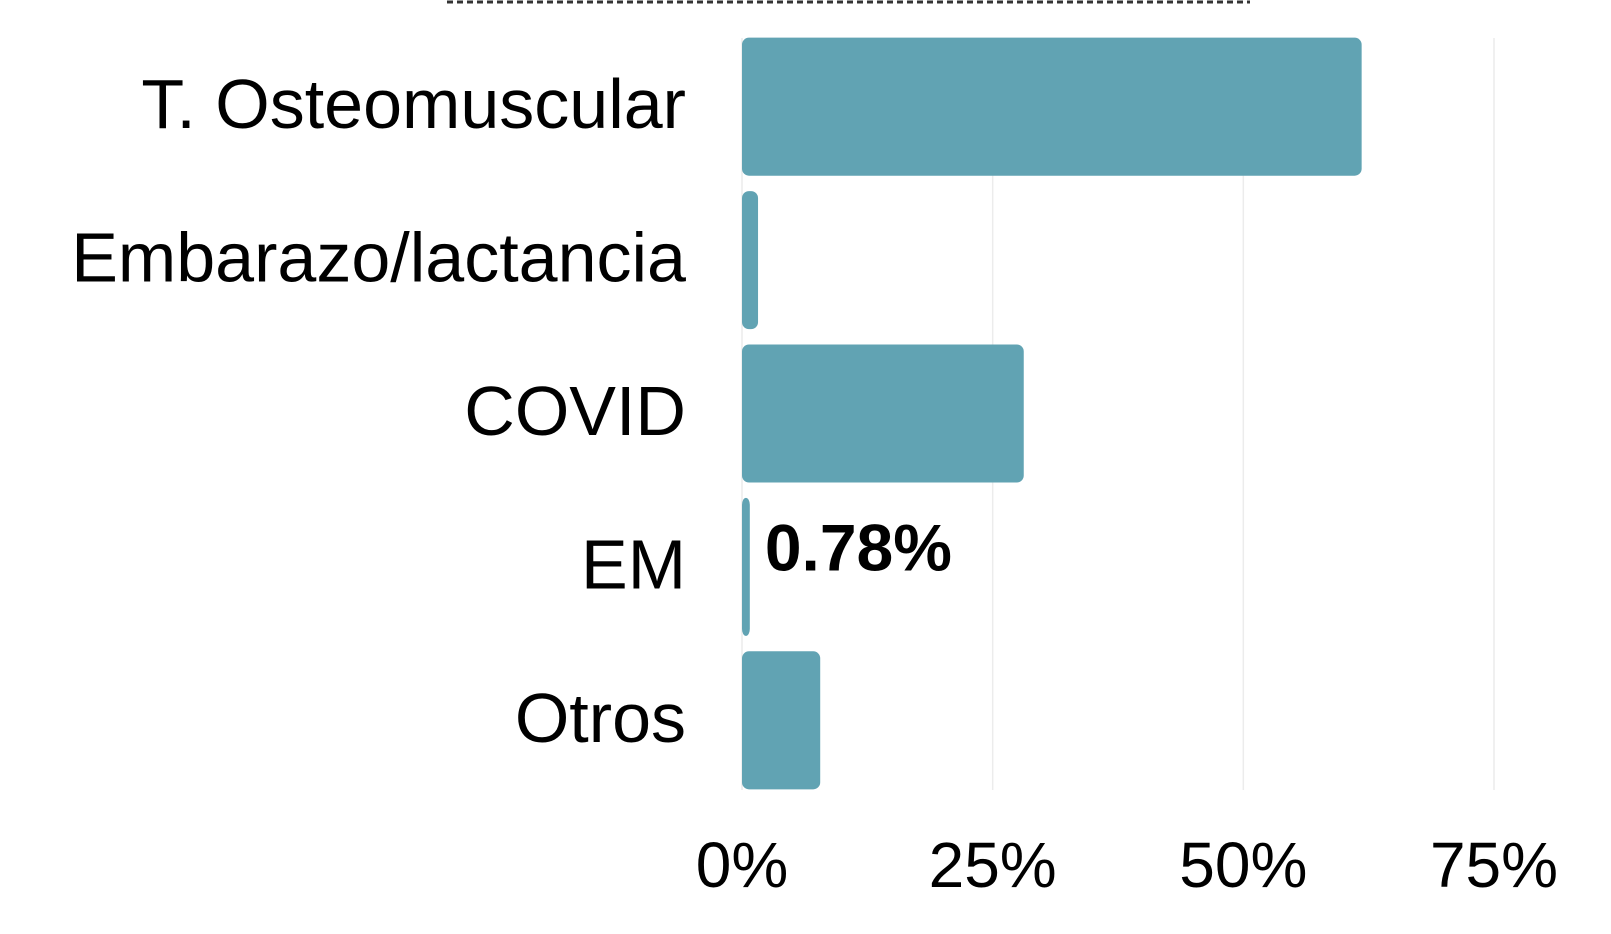  I want to click on y-tick-label: T. Osteomuscular, so click(413, 104).